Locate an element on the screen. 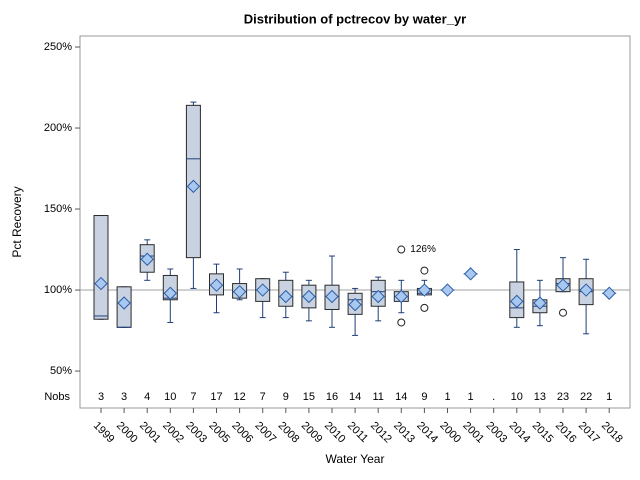 This screenshot has height=480, width=640. nobs-value: 12 is located at coordinates (239, 397).